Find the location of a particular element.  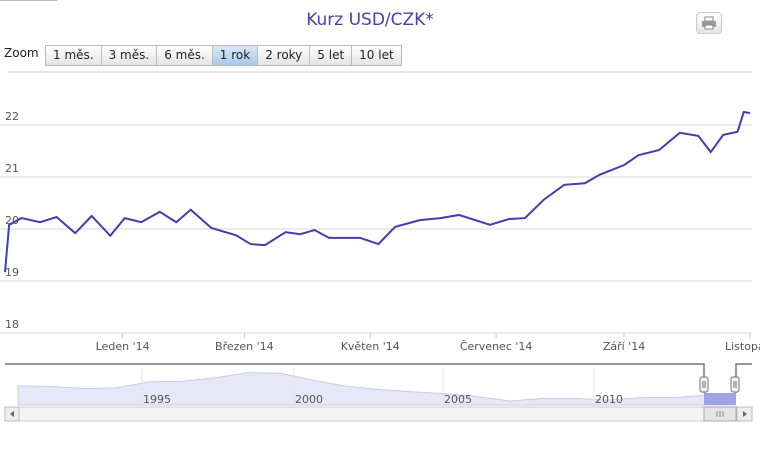

zoom-button: 1 rok is located at coordinates (235, 55).